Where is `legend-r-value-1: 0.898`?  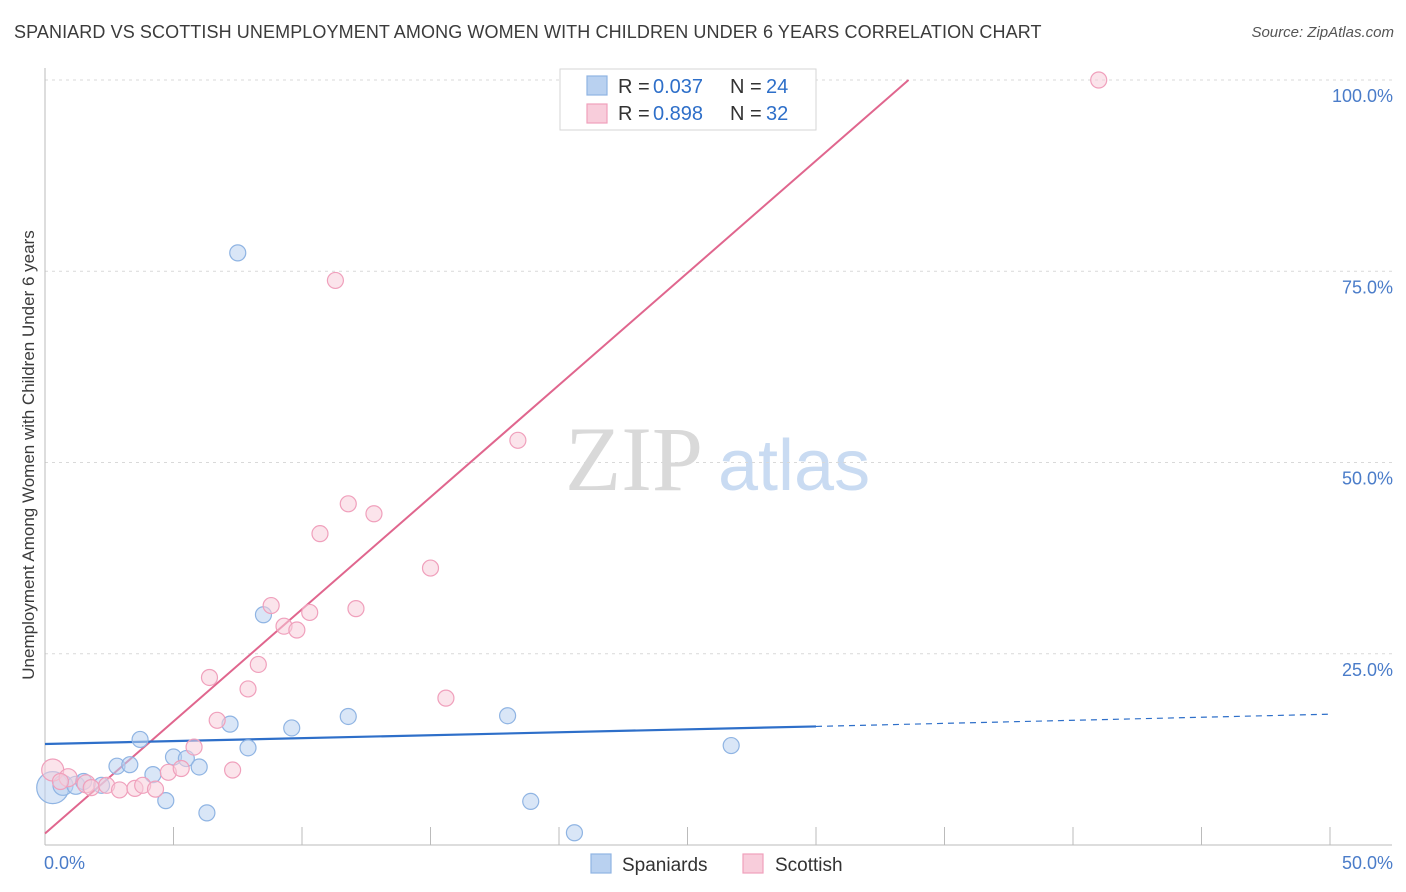 legend-r-value-1: 0.898 is located at coordinates (678, 114).